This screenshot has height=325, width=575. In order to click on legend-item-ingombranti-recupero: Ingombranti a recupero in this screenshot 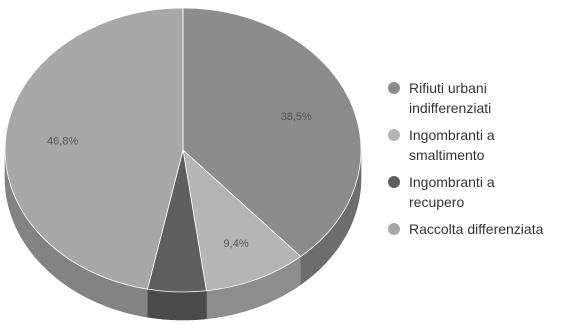, I will do `click(480, 192)`.